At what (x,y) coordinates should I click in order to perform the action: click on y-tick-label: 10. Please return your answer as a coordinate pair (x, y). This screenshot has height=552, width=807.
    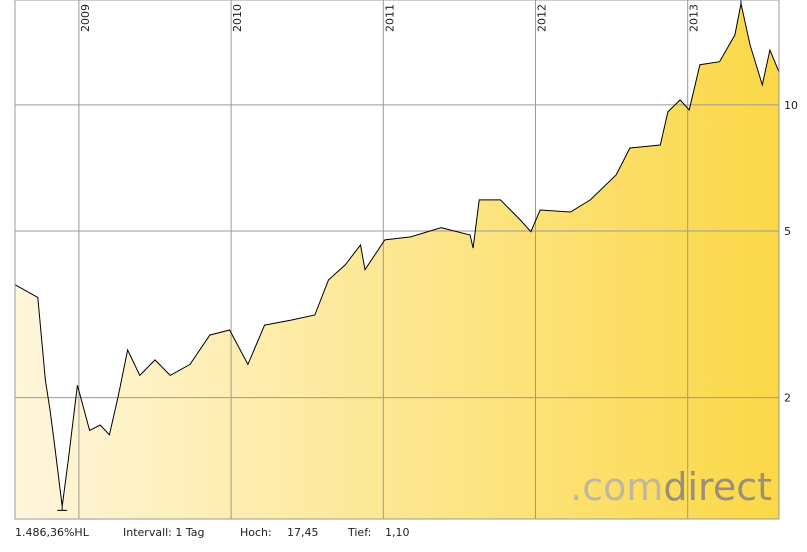
    Looking at the image, I should click on (791, 105).